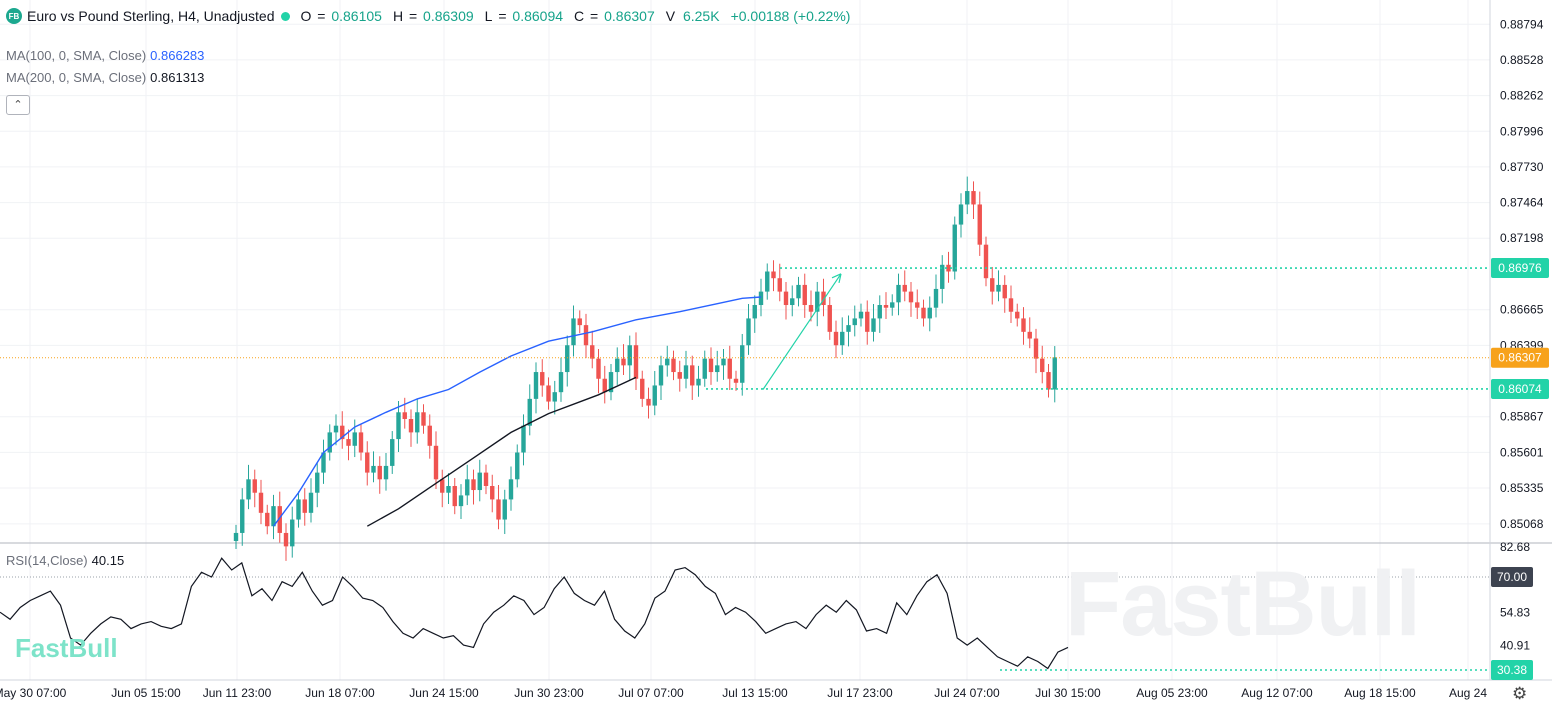  I want to click on time-tick-label: Aug 05 23:00, so click(1172, 693).